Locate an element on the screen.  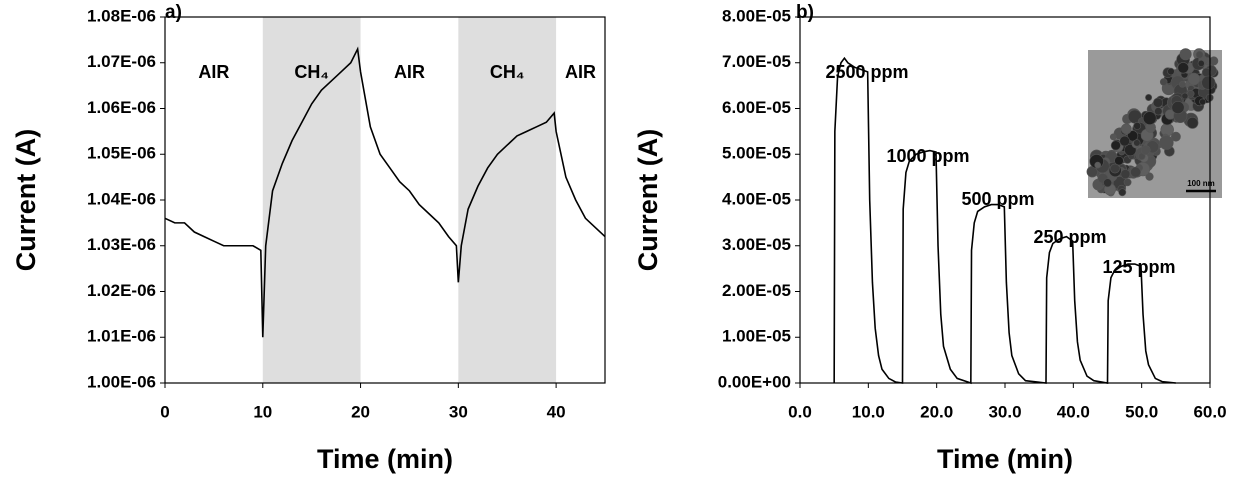
x-tick-label: 0.0 is located at coordinates (800, 411).